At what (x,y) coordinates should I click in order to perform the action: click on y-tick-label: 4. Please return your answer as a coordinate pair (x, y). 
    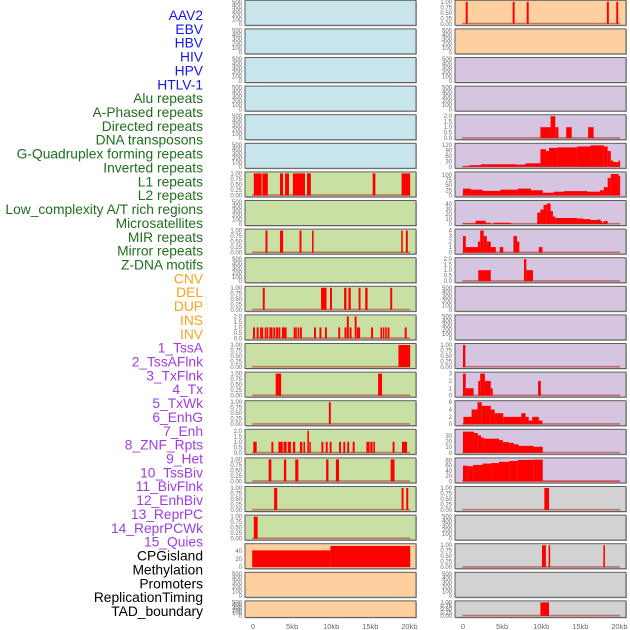
    Looking at the image, I should click on (451, 411).